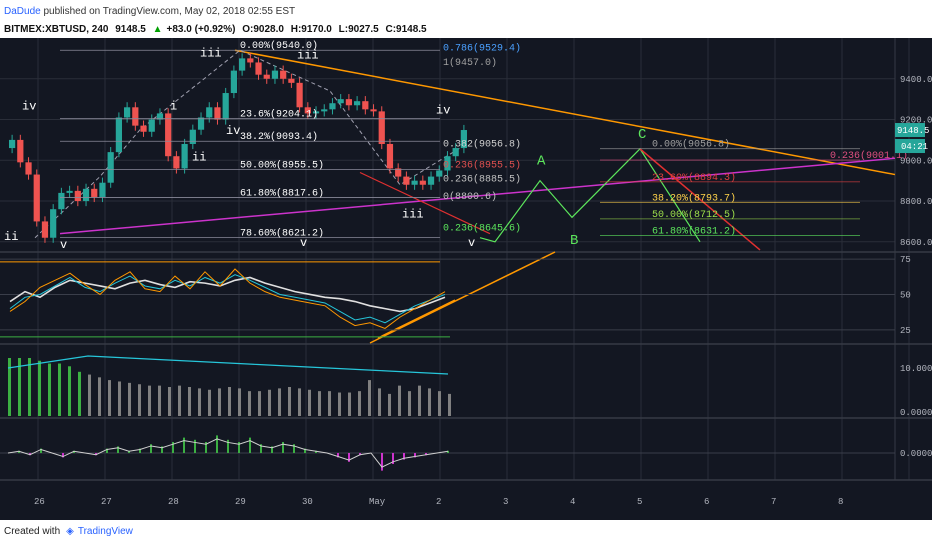 The width and height of the screenshot is (932, 550). What do you see at coordinates (910, 146) in the screenshot?
I see `countdown-badge` at bounding box center [910, 146].